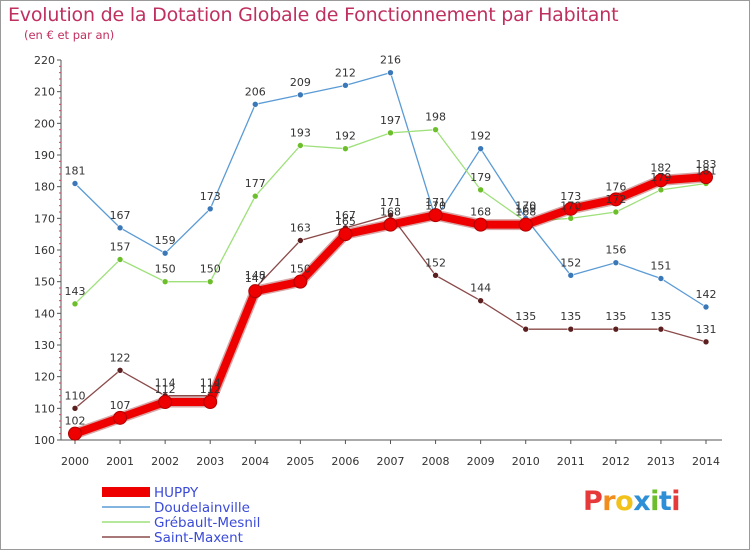 This screenshot has width=750, height=550. Describe the element at coordinates (207, 523) in the screenshot. I see `legend-label: Grébault-Mesnil` at that location.